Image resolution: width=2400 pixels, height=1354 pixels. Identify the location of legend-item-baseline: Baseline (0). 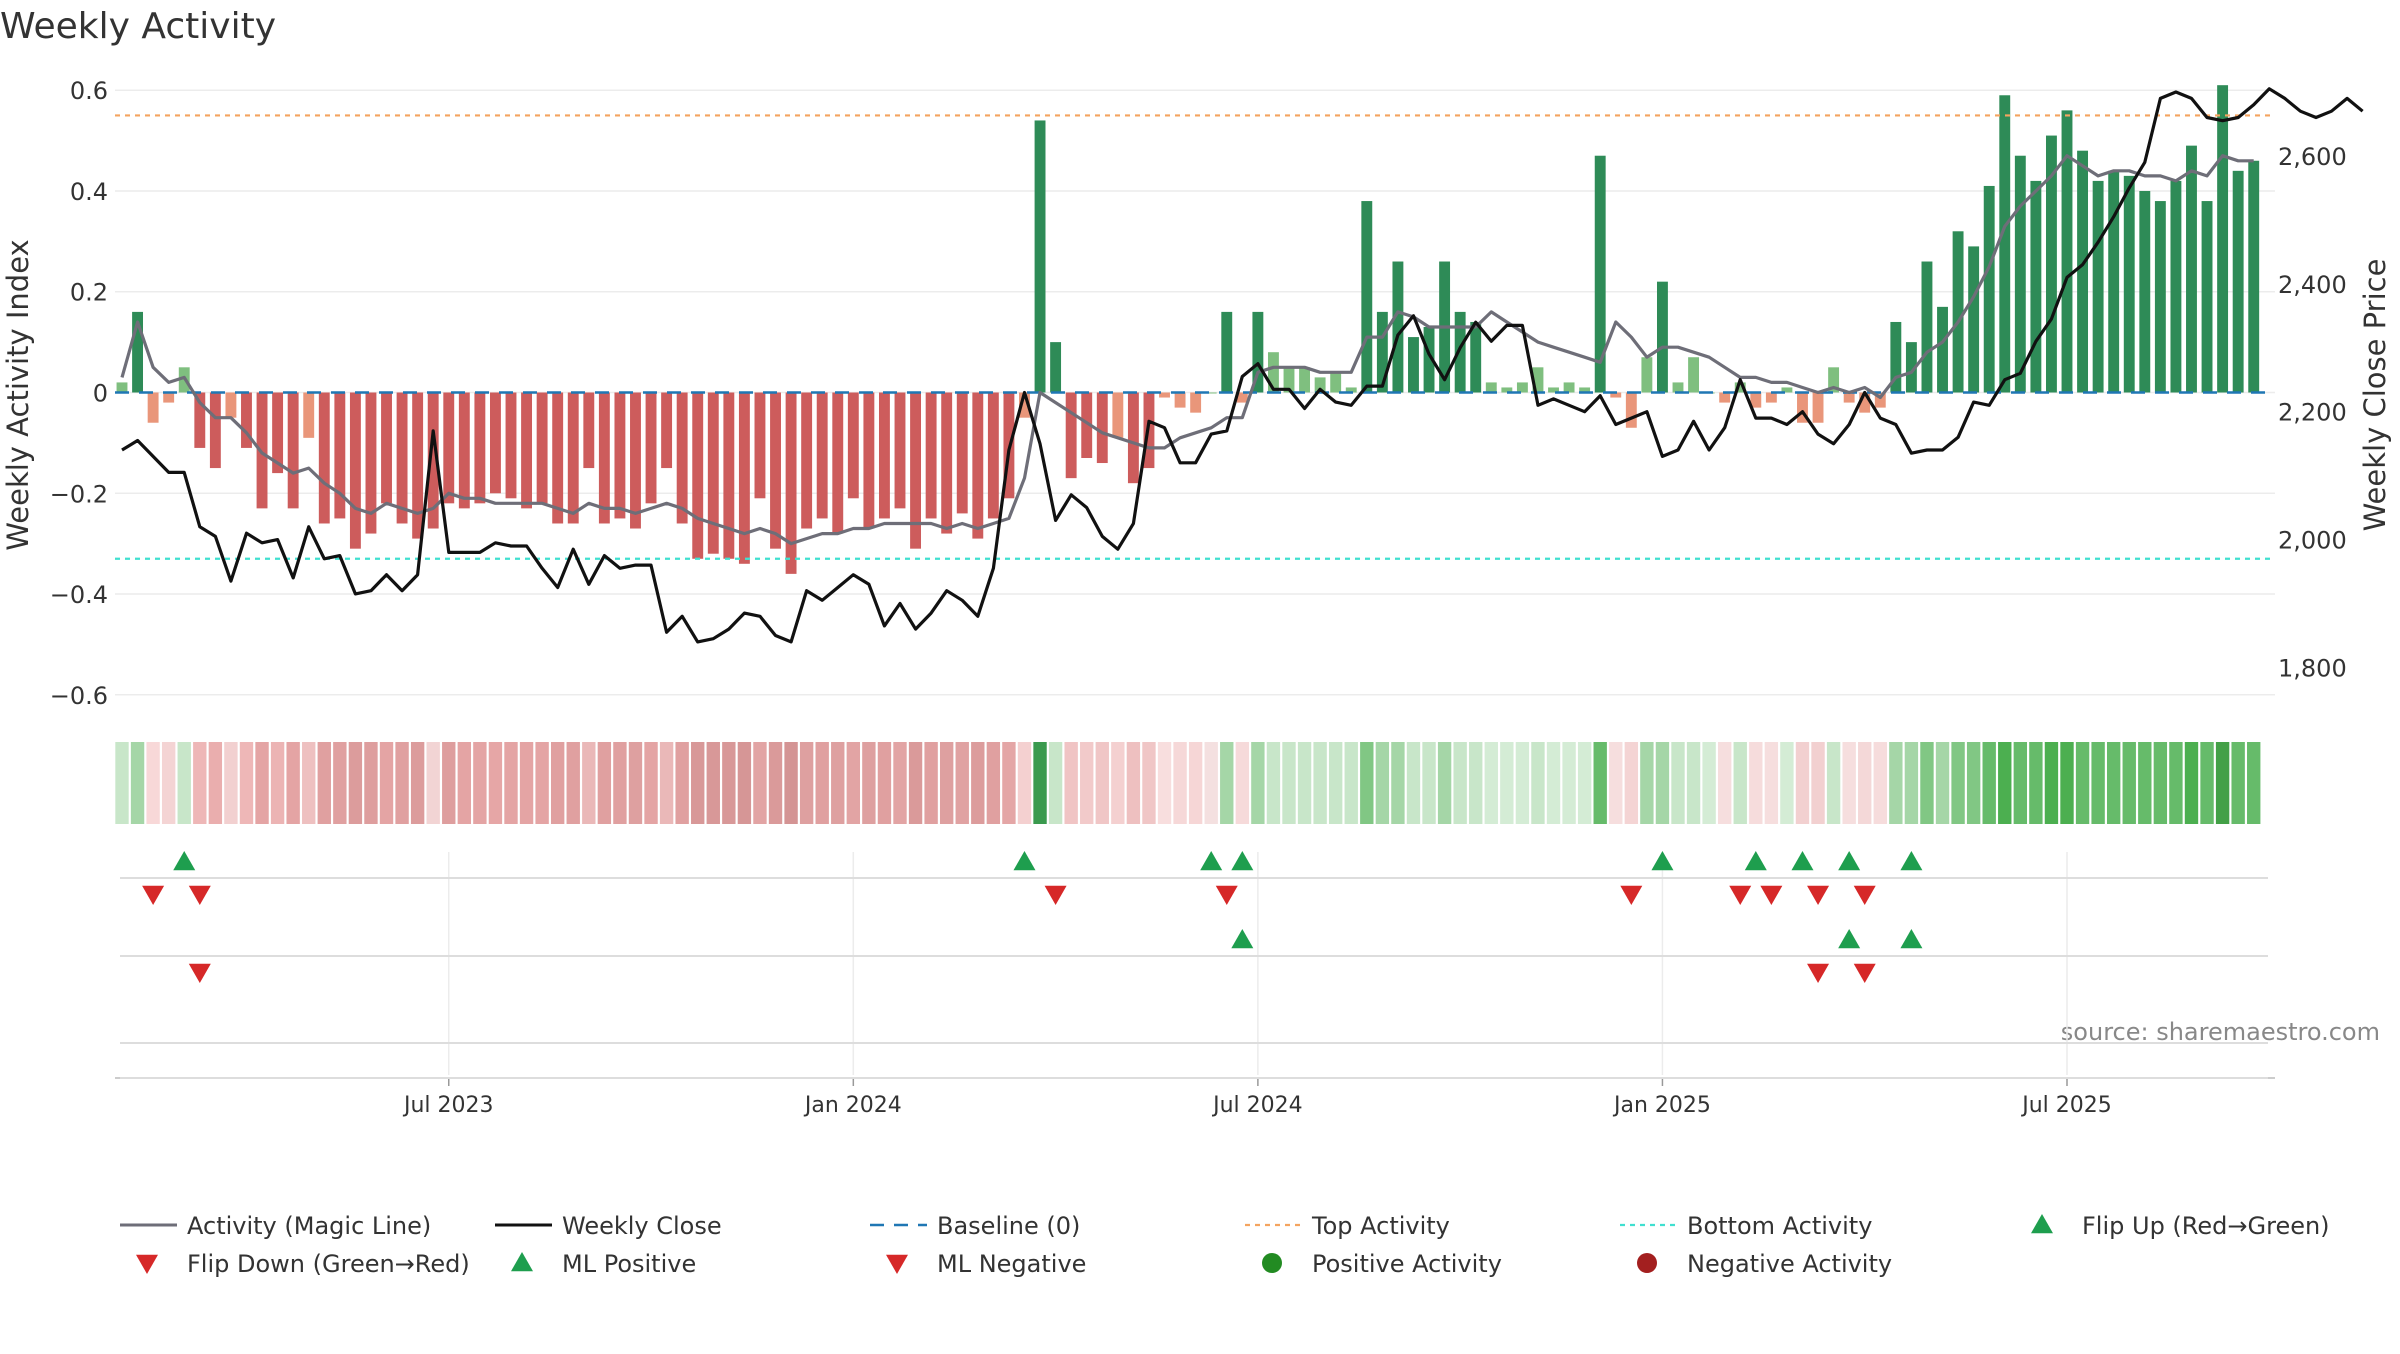
(975, 1226).